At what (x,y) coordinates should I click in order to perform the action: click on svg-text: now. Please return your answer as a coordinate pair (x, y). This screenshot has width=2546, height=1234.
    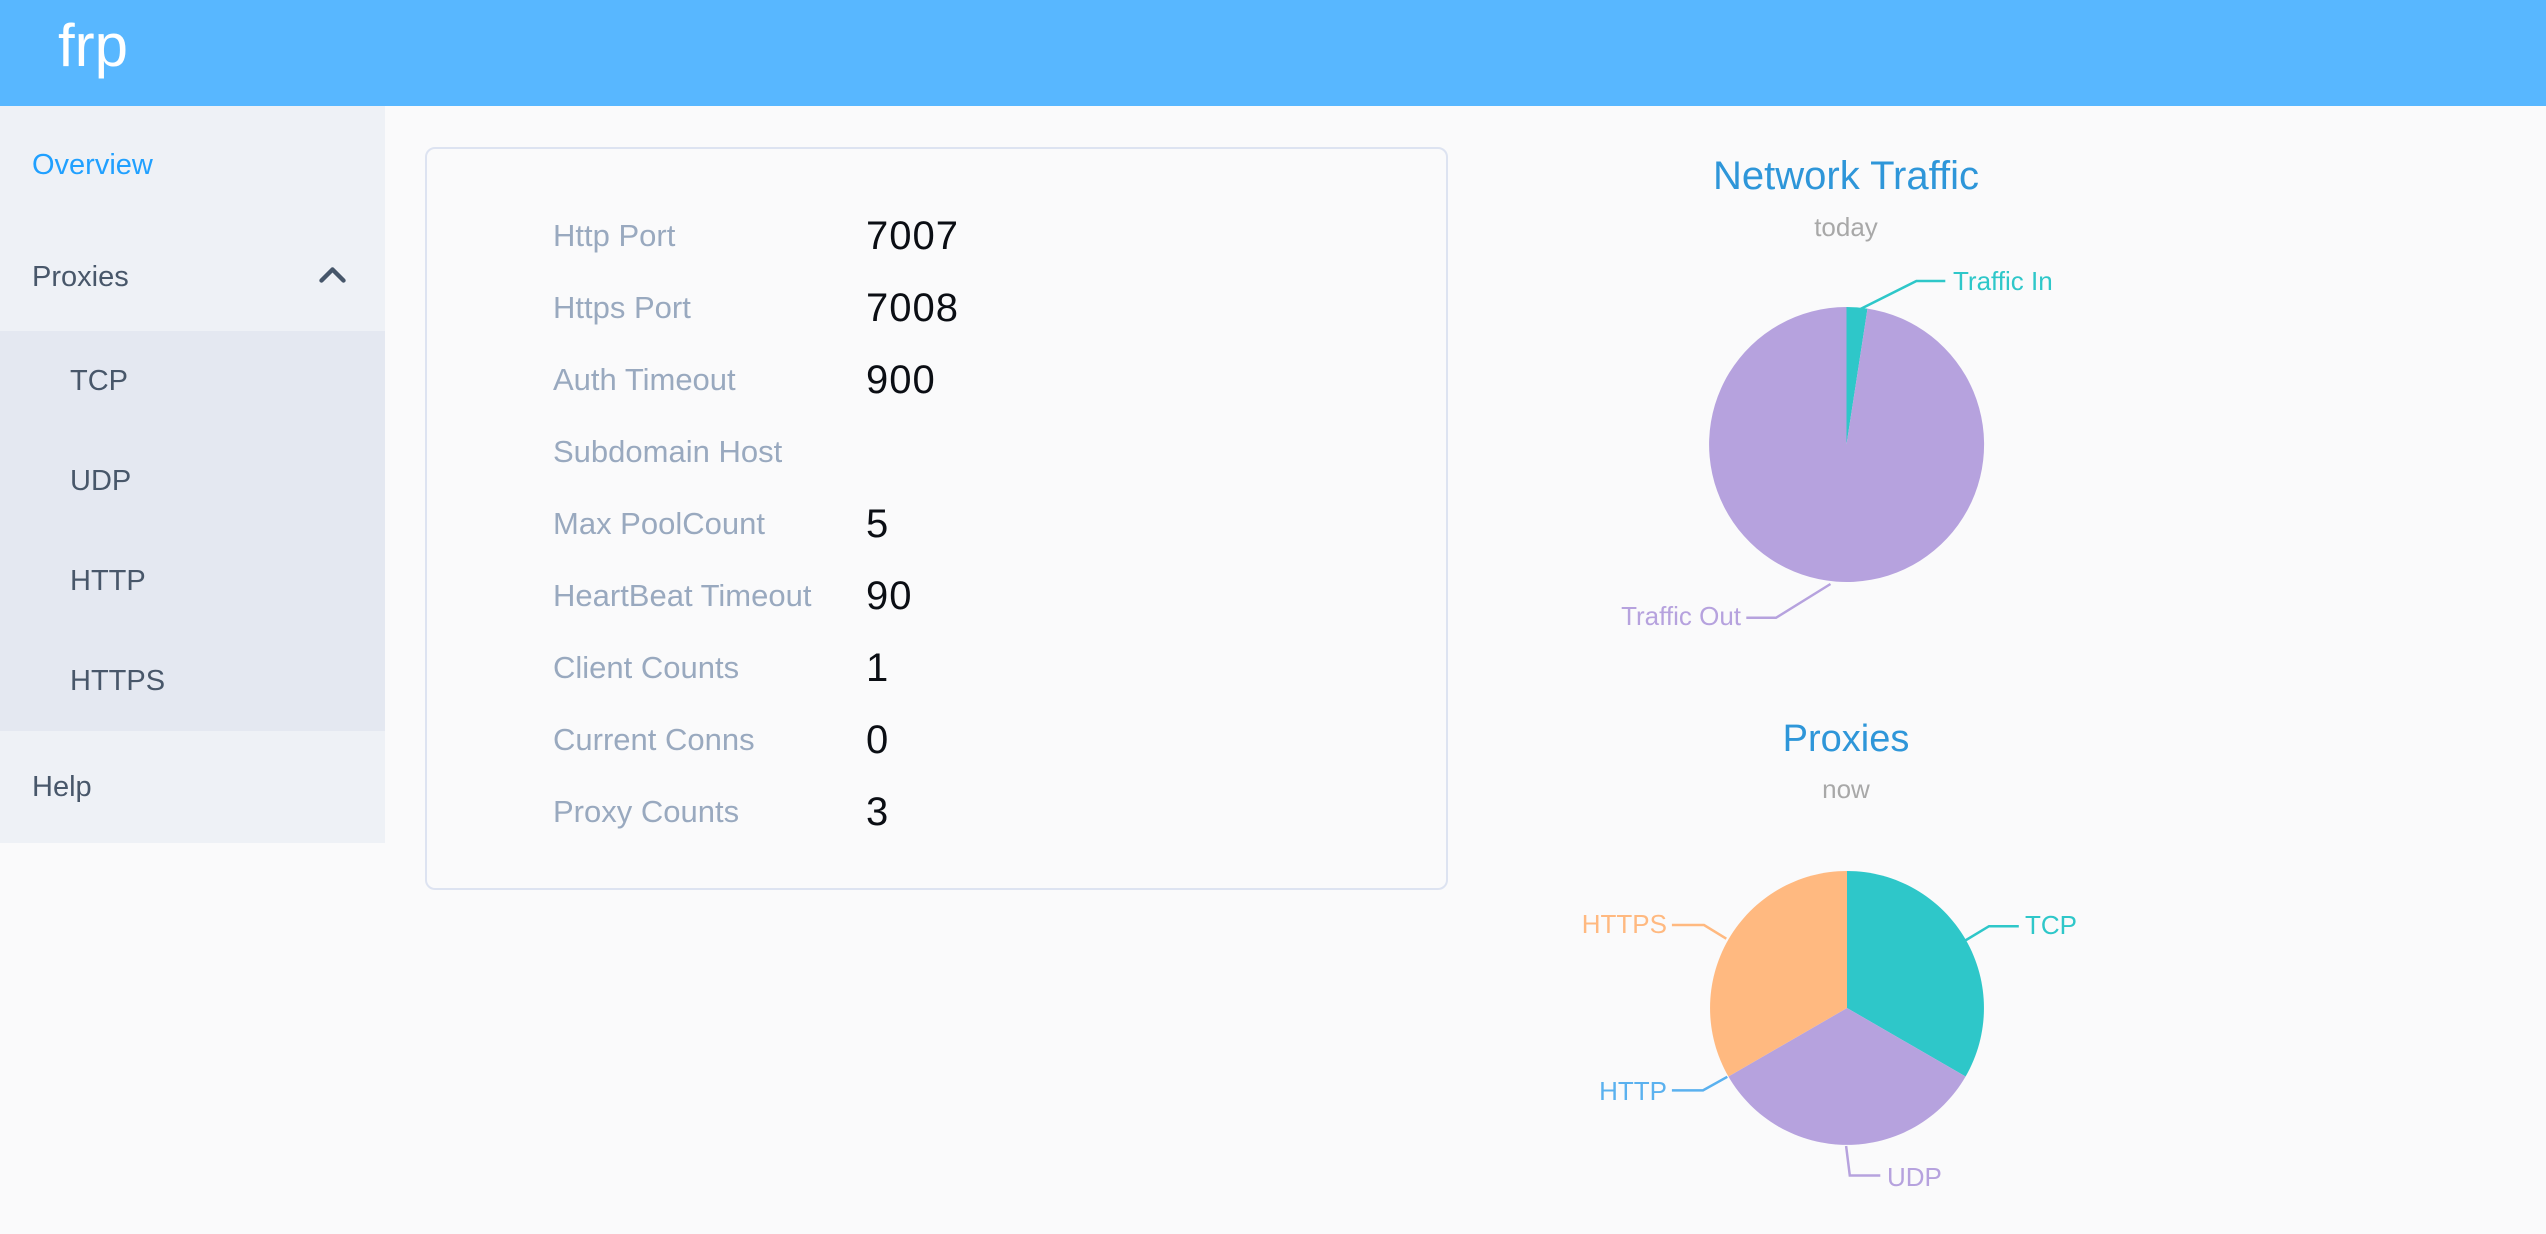
    Looking at the image, I should click on (1846, 789).